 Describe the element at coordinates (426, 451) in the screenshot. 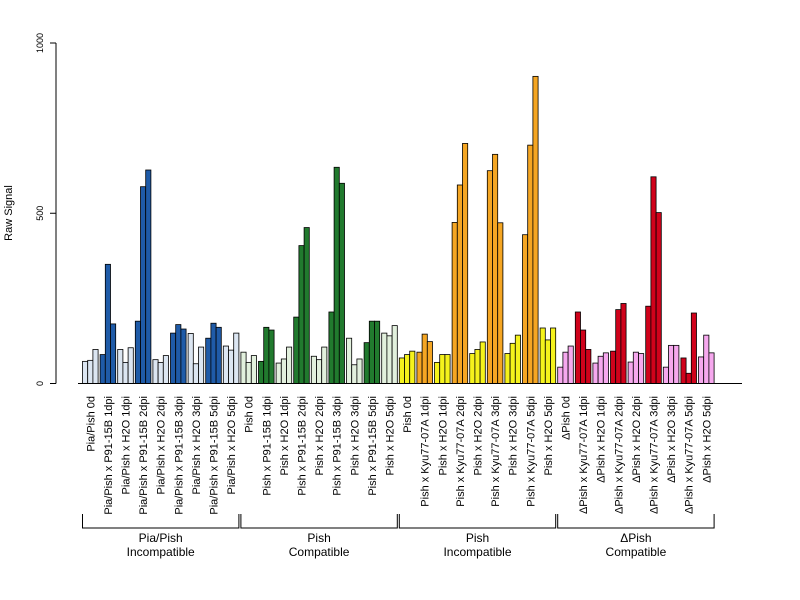

I see `category-label: Pish x Kyu77-07A 1dpi` at that location.